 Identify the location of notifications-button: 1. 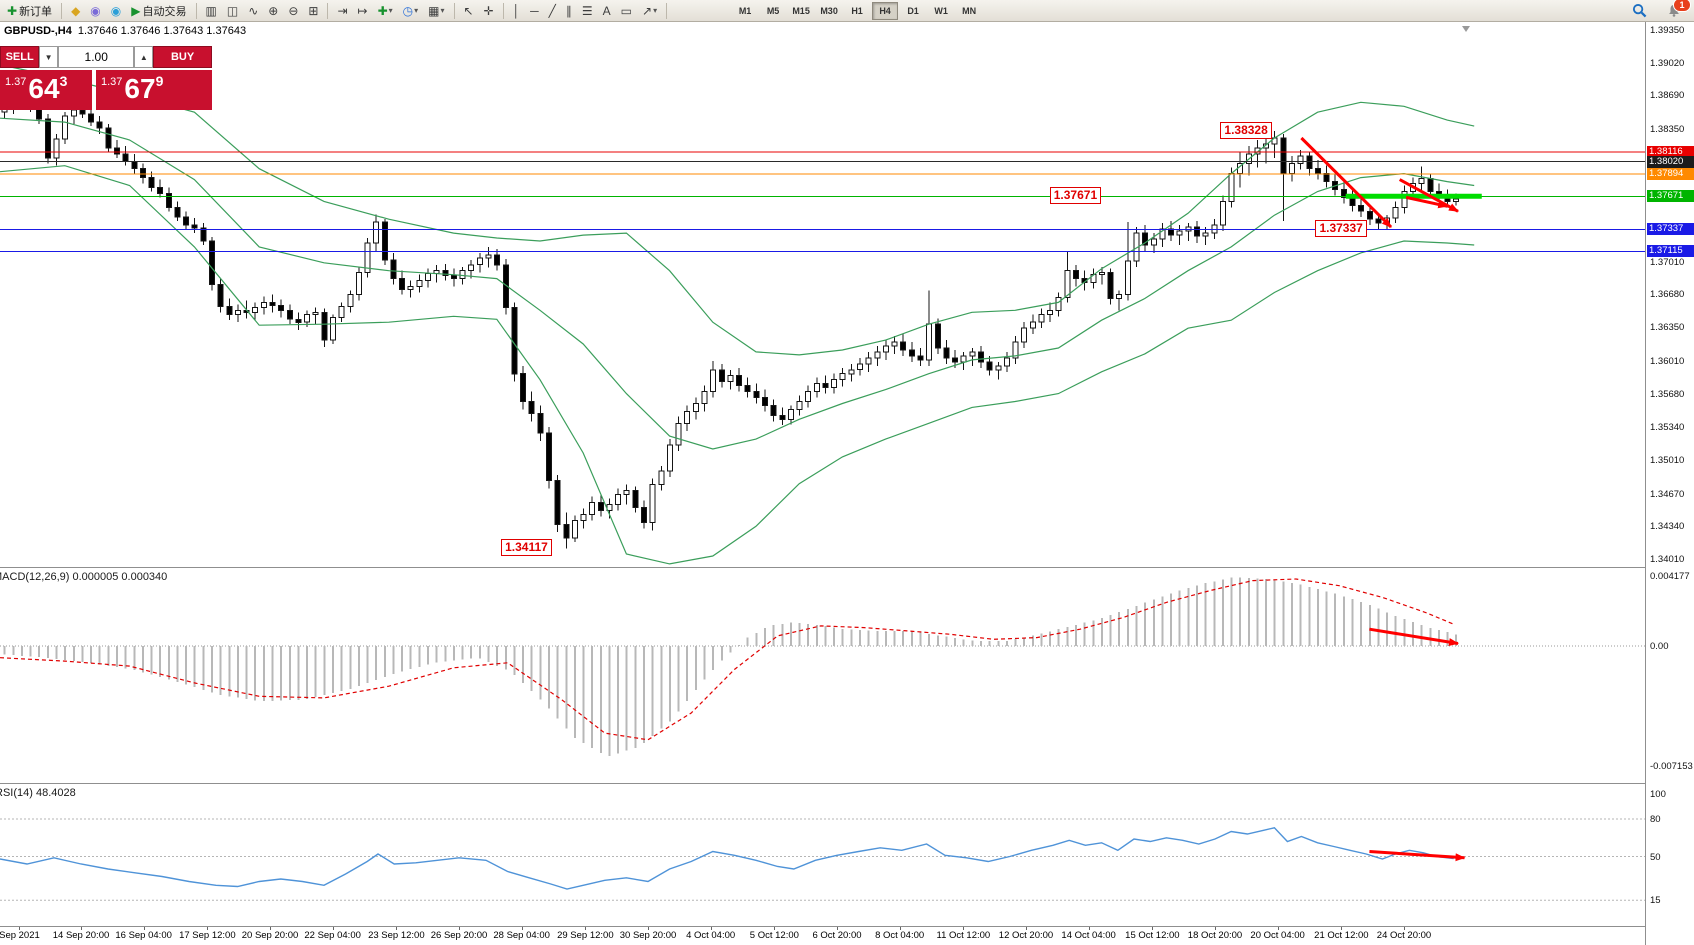
(1677, 10).